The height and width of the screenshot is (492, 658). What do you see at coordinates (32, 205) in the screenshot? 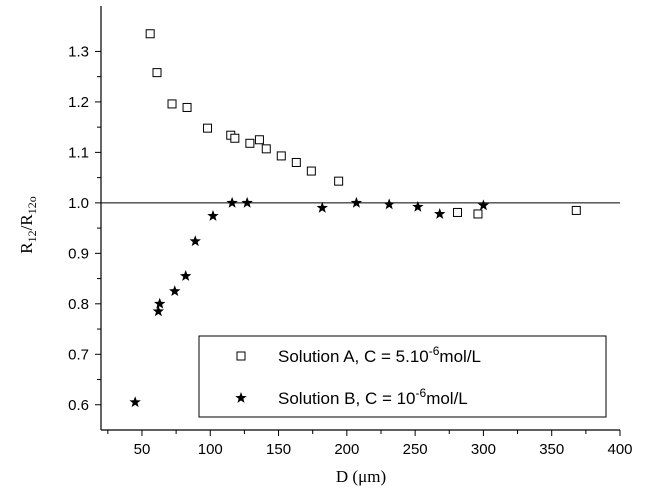
I see `y-axis-title-sub2: 12o` at bounding box center [32, 205].